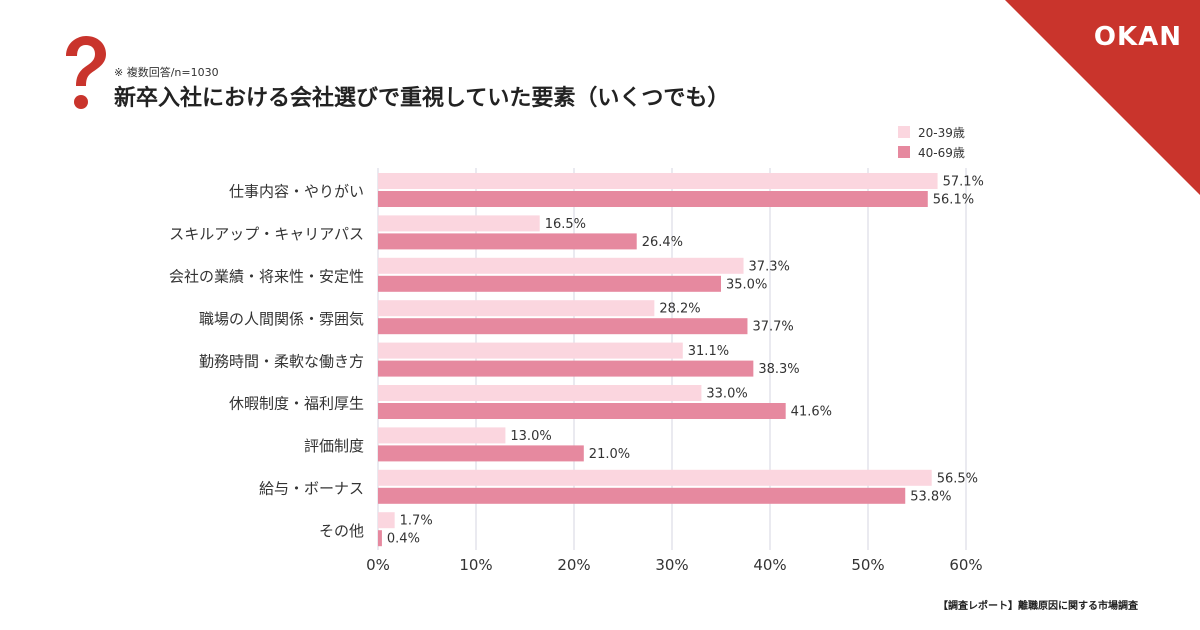 Image resolution: width=1200 pixels, height=630 pixels. Describe the element at coordinates (679, 309) in the screenshot. I see `data-label: 28.2%` at that location.